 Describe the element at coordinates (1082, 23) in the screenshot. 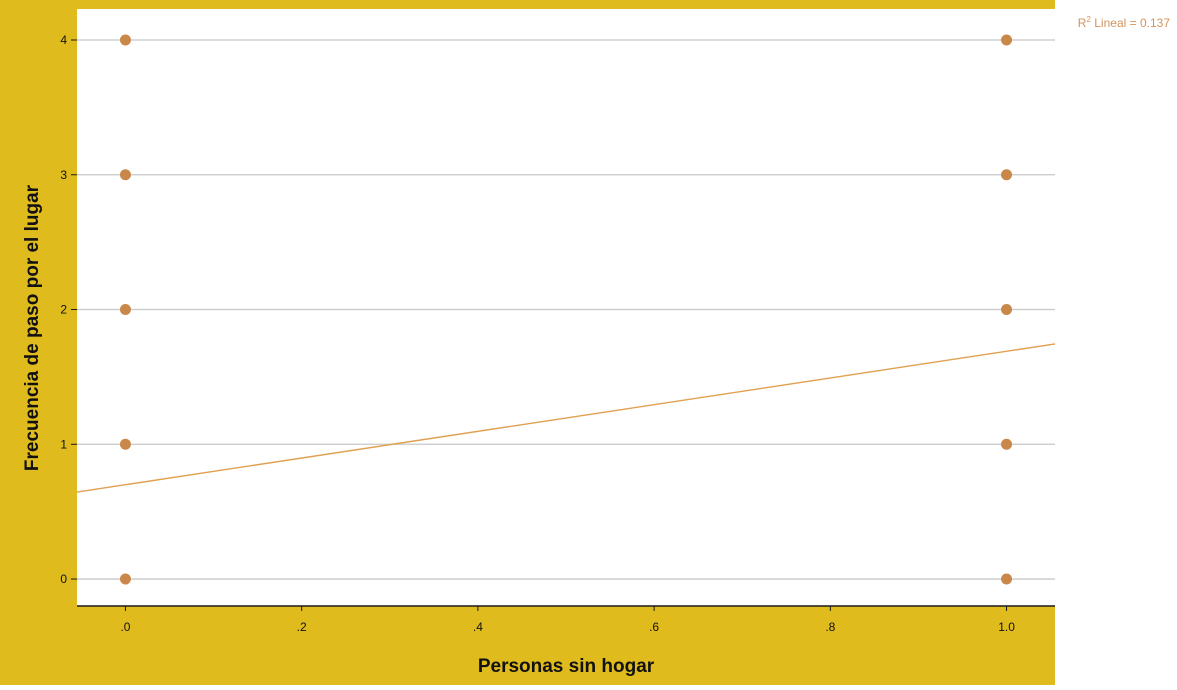

I see `r-label: R` at that location.